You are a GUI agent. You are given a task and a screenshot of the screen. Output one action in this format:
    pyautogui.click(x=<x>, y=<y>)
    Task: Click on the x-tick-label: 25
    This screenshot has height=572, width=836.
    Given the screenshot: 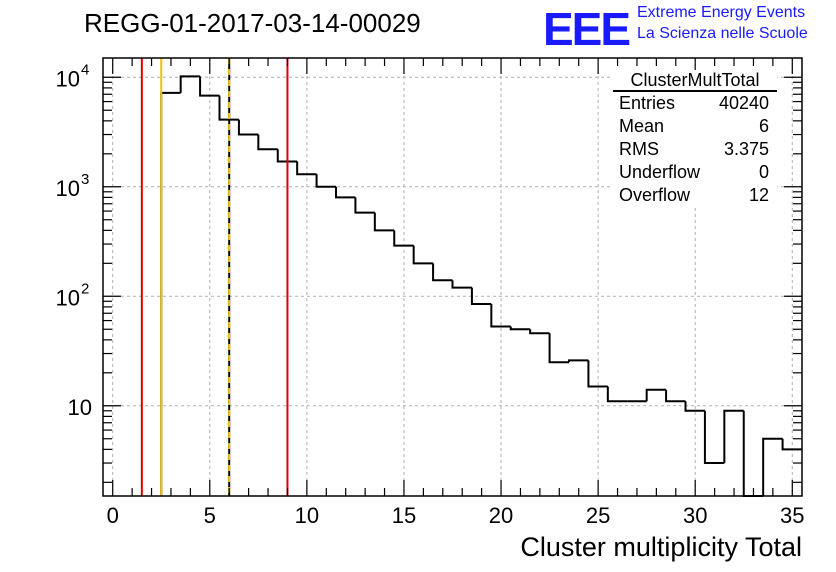 What is the action you would take?
    pyautogui.click(x=598, y=515)
    